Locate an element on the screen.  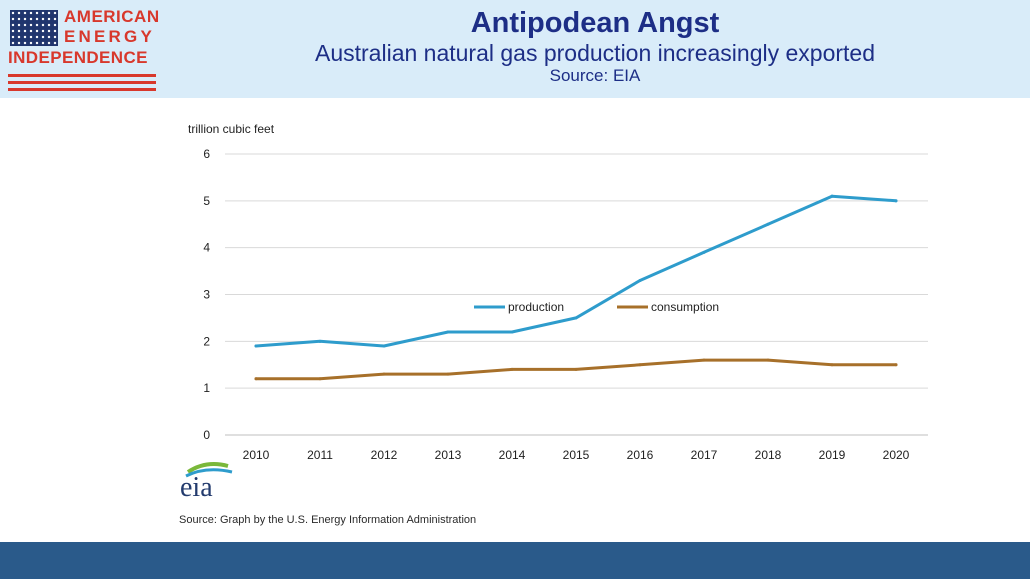
y-tick-label: 0 is located at coordinates (206, 435).